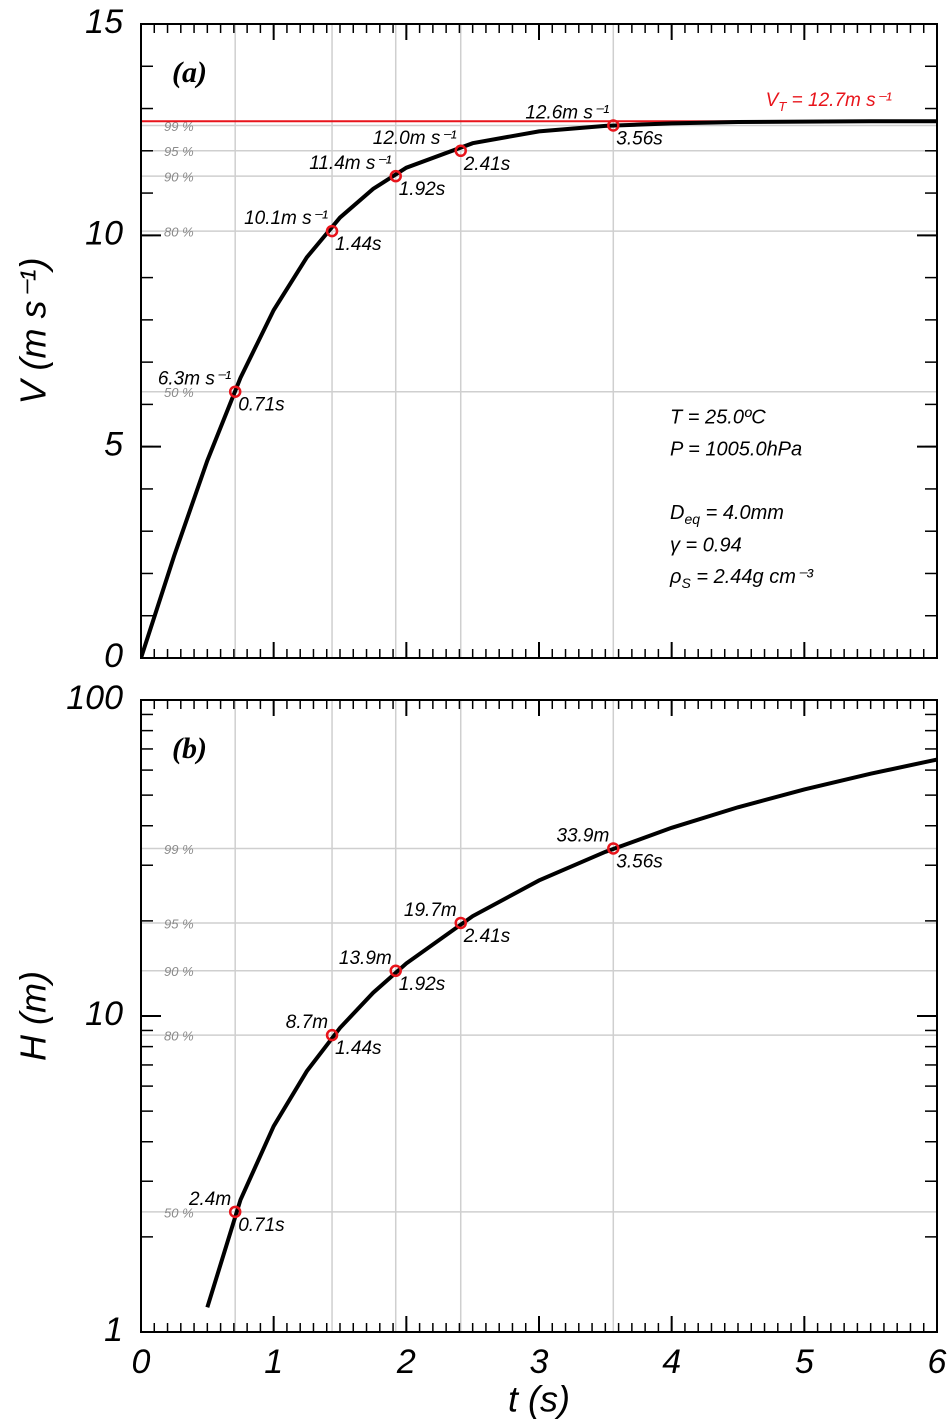 This screenshot has height=1423, width=949. What do you see at coordinates (307, 1022) in the screenshot?
I see `value-label: 8.7m` at bounding box center [307, 1022].